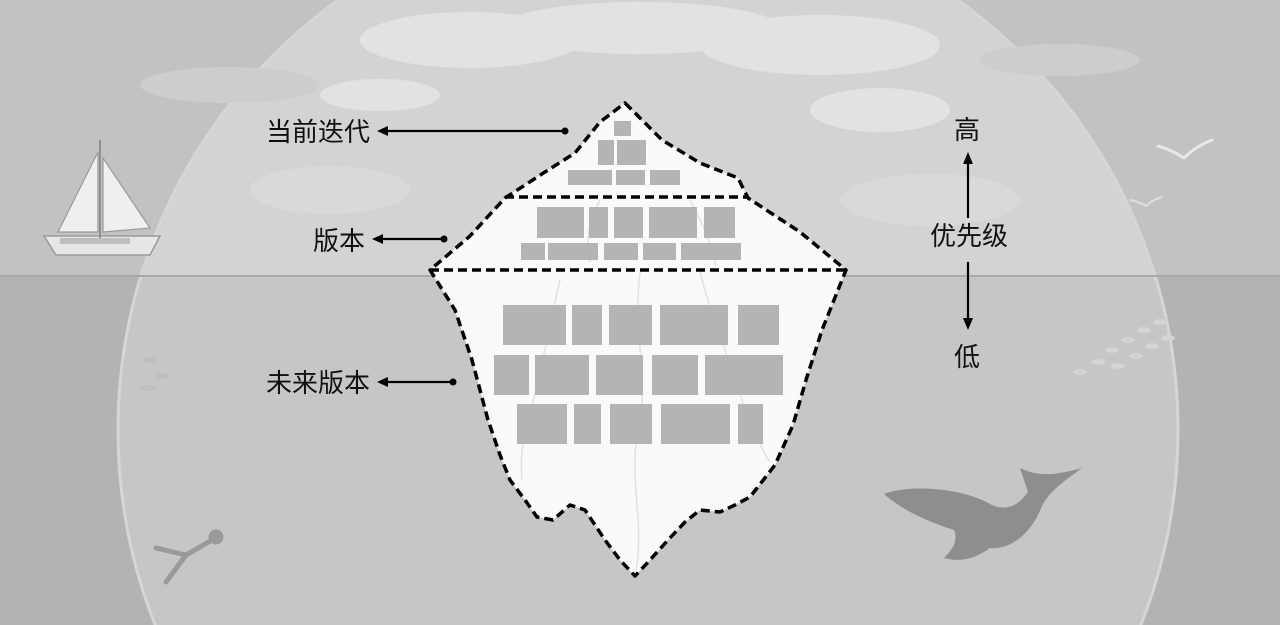 This screenshot has height=625, width=1280. I want to click on priority-high-text: 高, so click(967, 131).